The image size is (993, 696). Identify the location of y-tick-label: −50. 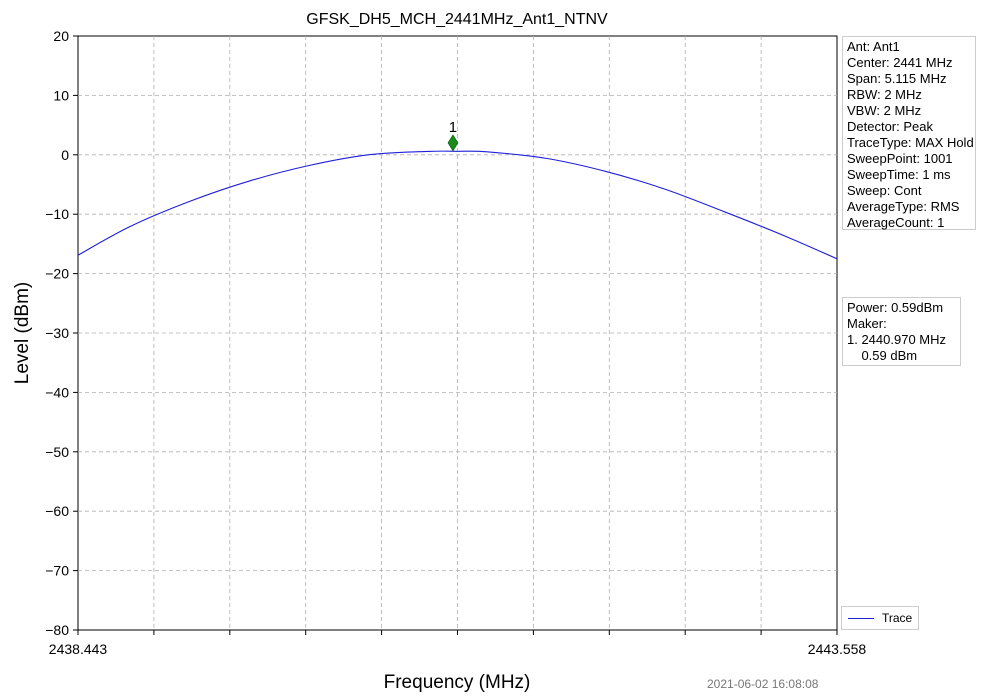
(57, 452).